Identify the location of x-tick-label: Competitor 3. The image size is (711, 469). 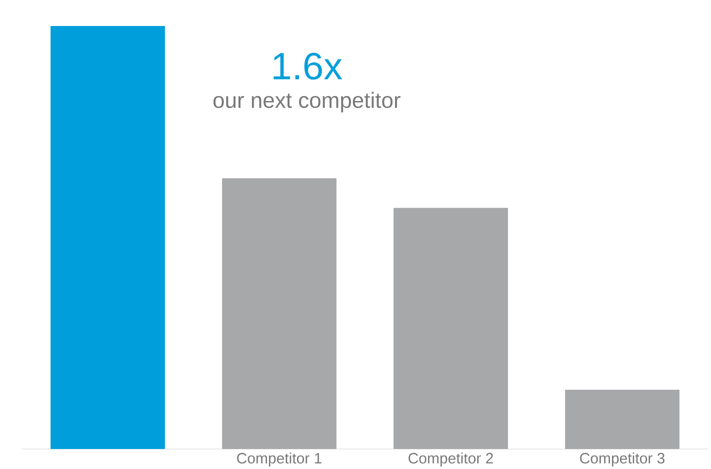
(622, 459).